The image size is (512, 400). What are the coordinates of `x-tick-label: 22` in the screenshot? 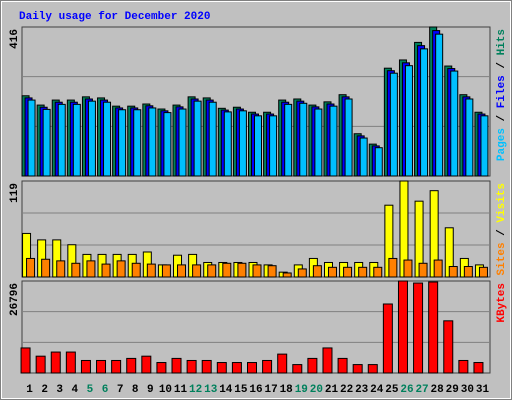 It's located at (346, 390).